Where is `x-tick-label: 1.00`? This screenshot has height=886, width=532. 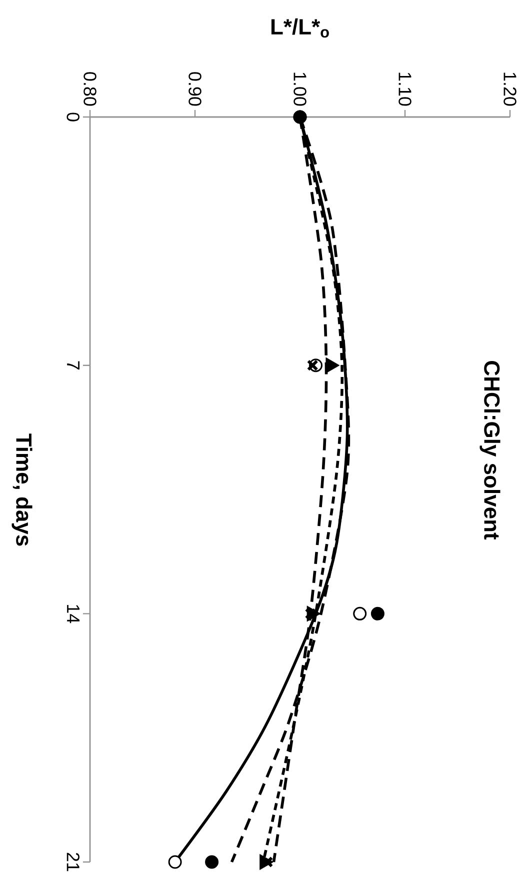 x-tick-label: 1.00 is located at coordinates (300, 89).